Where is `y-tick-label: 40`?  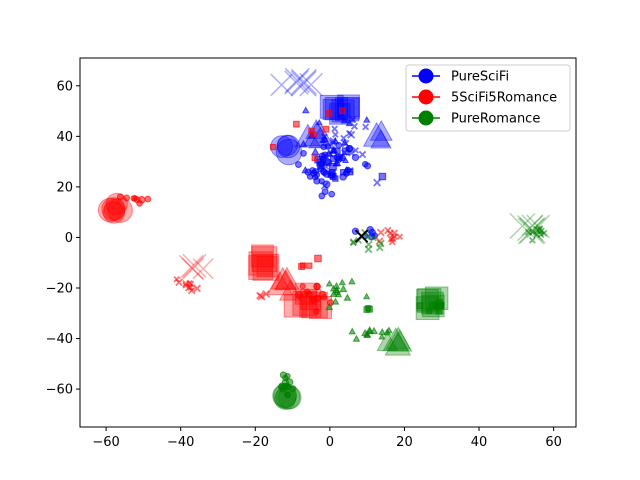 y-tick-label: 40 is located at coordinates (64, 137).